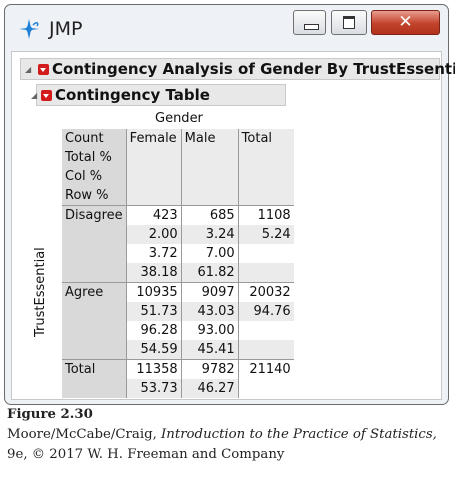  Describe the element at coordinates (94, 369) in the screenshot. I see `row-category-label: Total` at that location.